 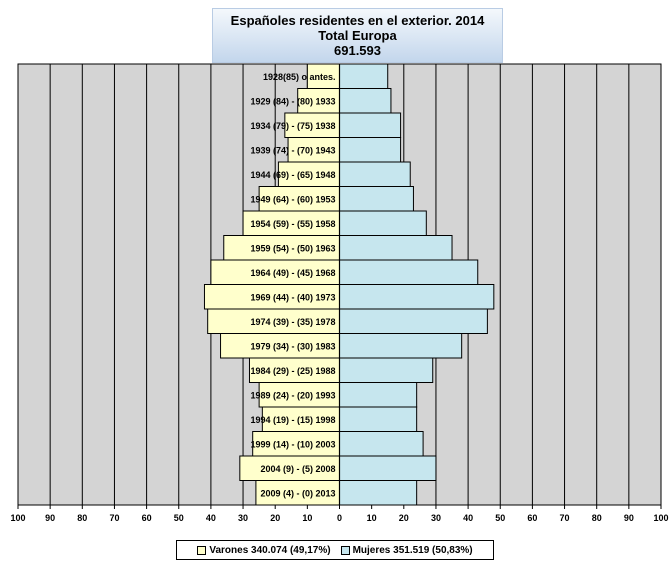 I want to click on category-label: 1954 (59) - (55) 1958, so click(x=292, y=224).